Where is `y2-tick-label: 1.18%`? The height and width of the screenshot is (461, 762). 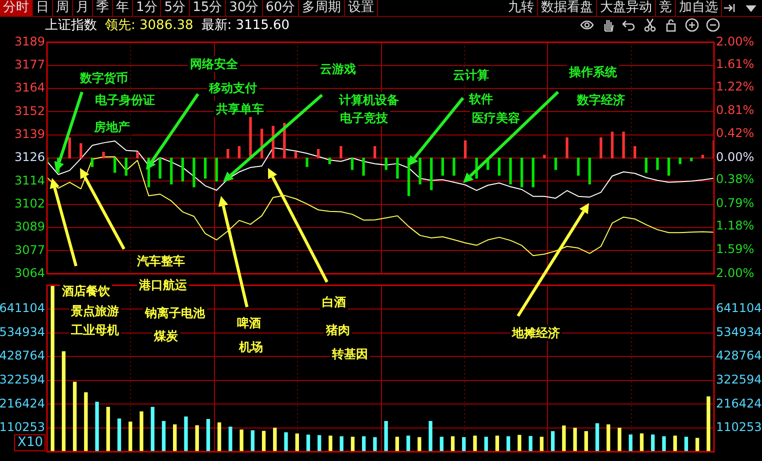 y2-tick-label: 1.18% is located at coordinates (735, 225).